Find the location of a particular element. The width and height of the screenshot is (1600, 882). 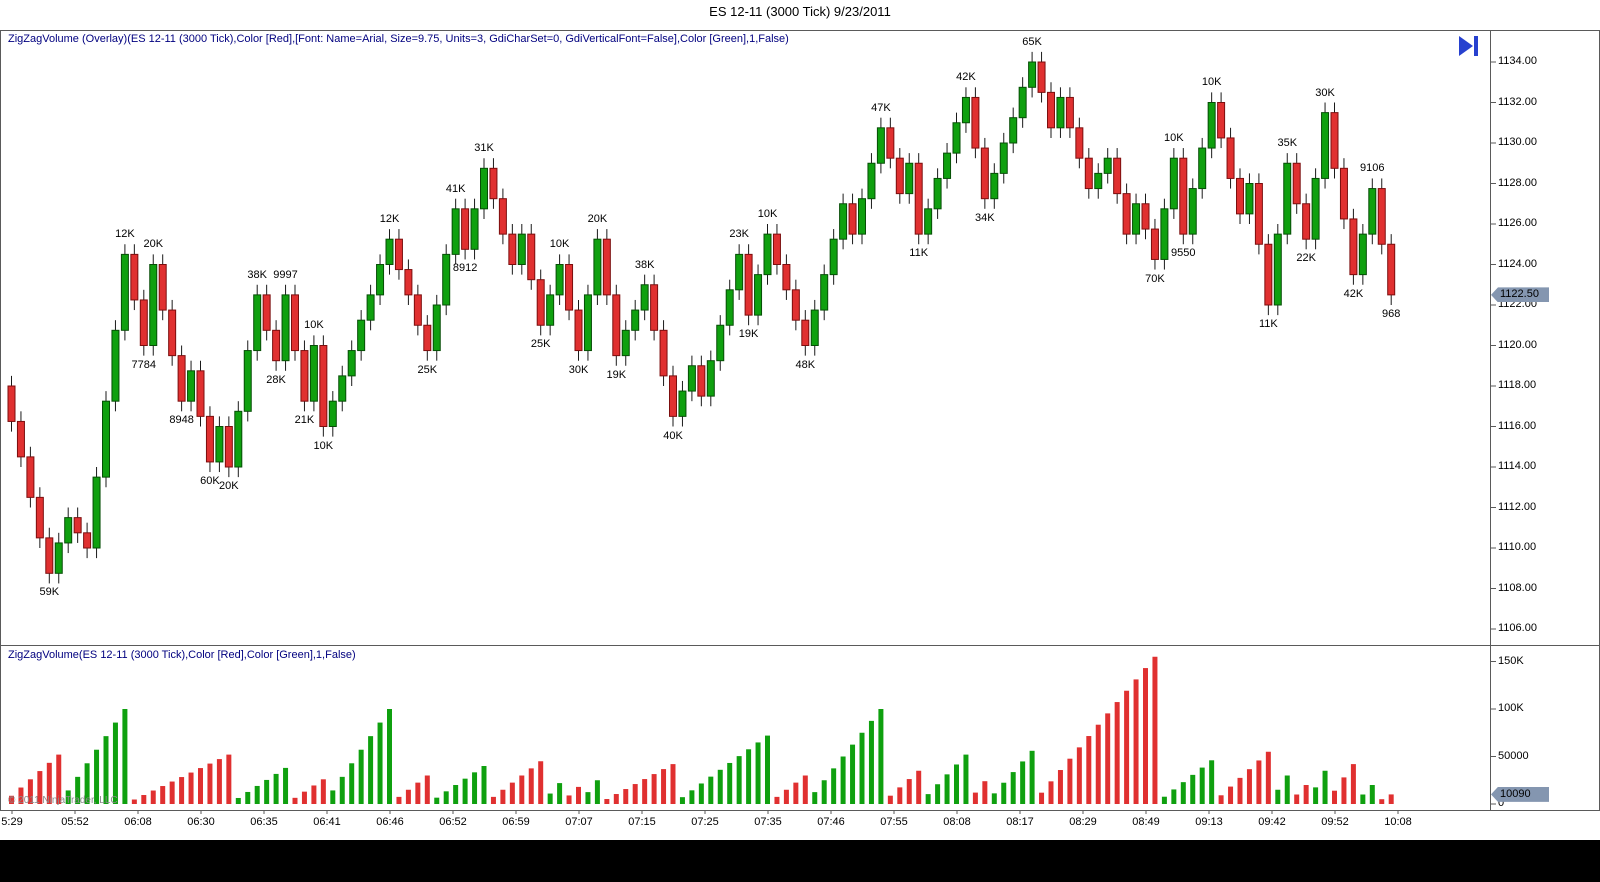

copyright-label: © 2011 NinjaTrader, LLC is located at coordinates (63, 800).